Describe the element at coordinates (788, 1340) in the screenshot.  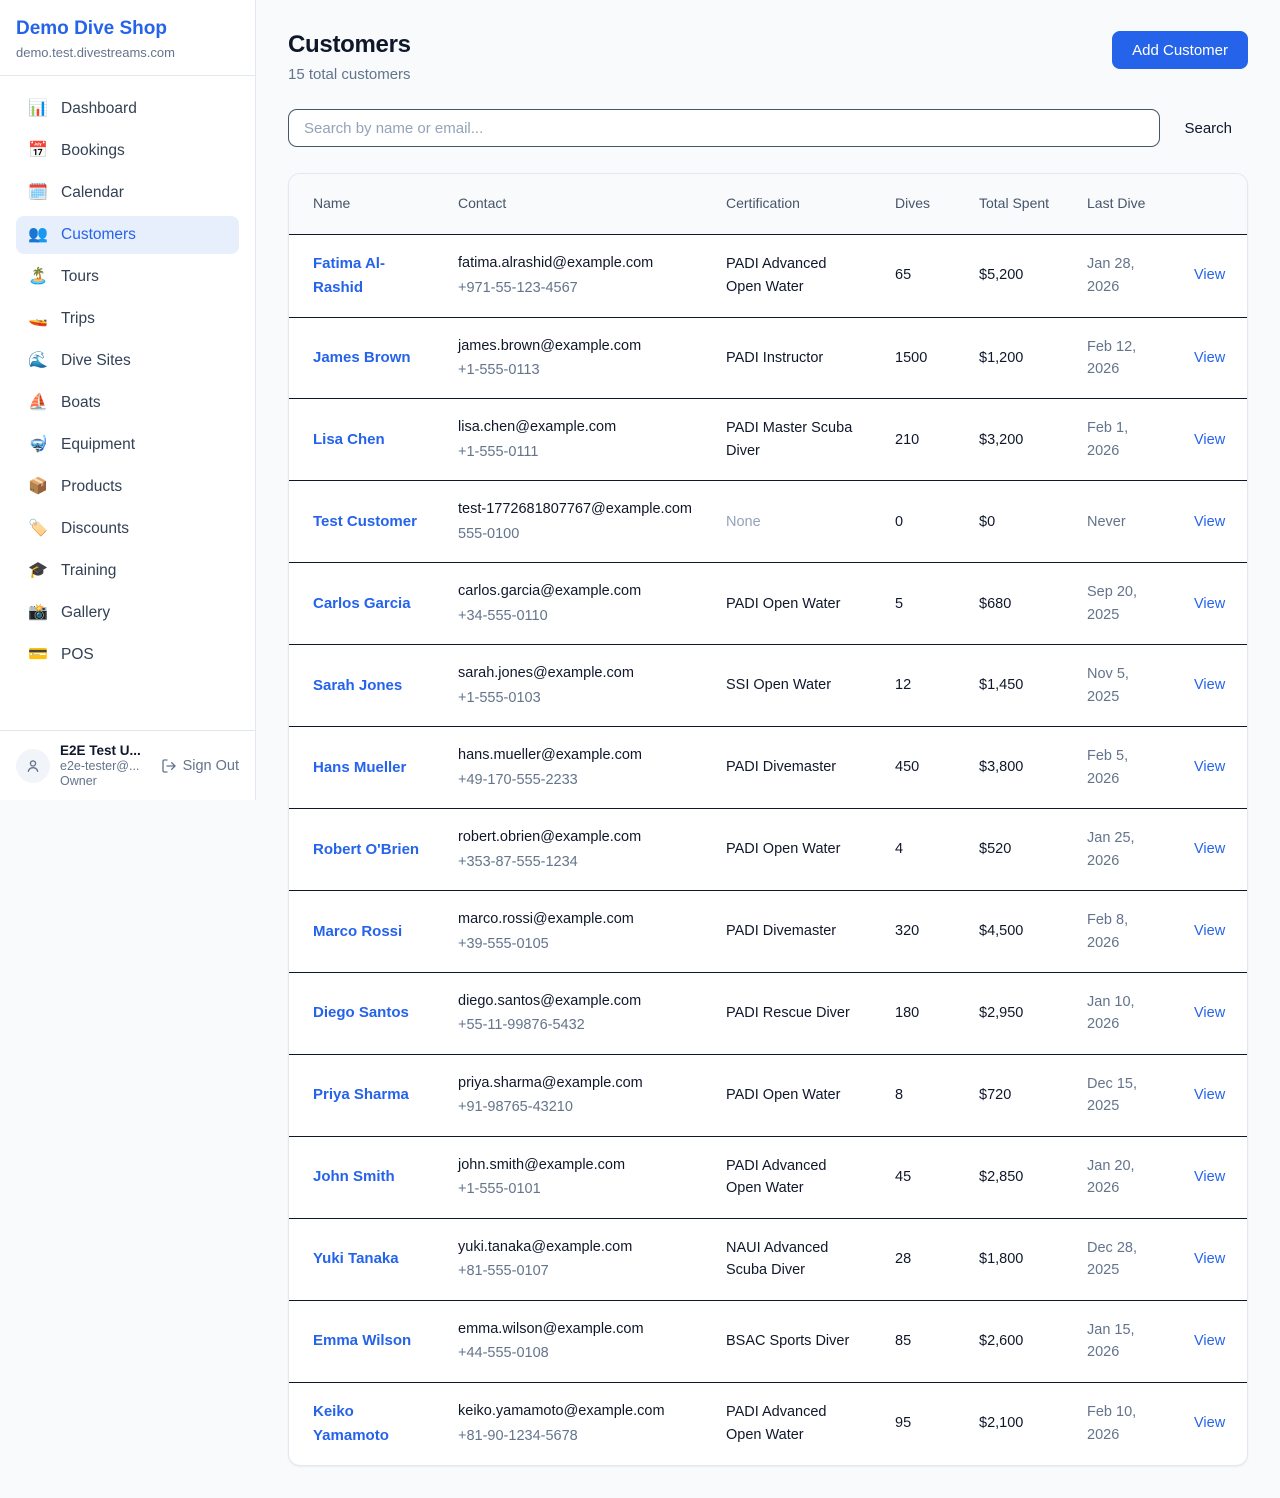
I see `certification-label: BSAC Sports Diver` at that location.